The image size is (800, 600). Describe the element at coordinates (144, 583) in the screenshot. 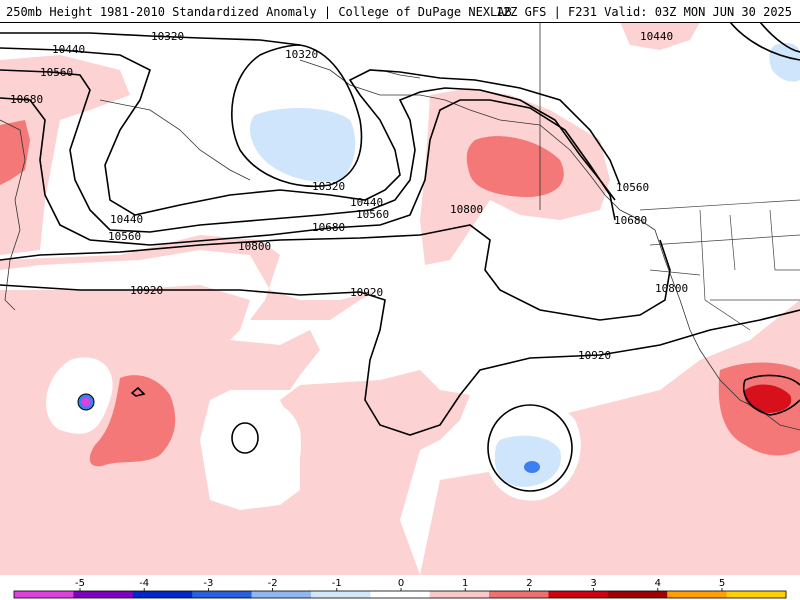

I see `colorbar-tick-label: -4` at that location.